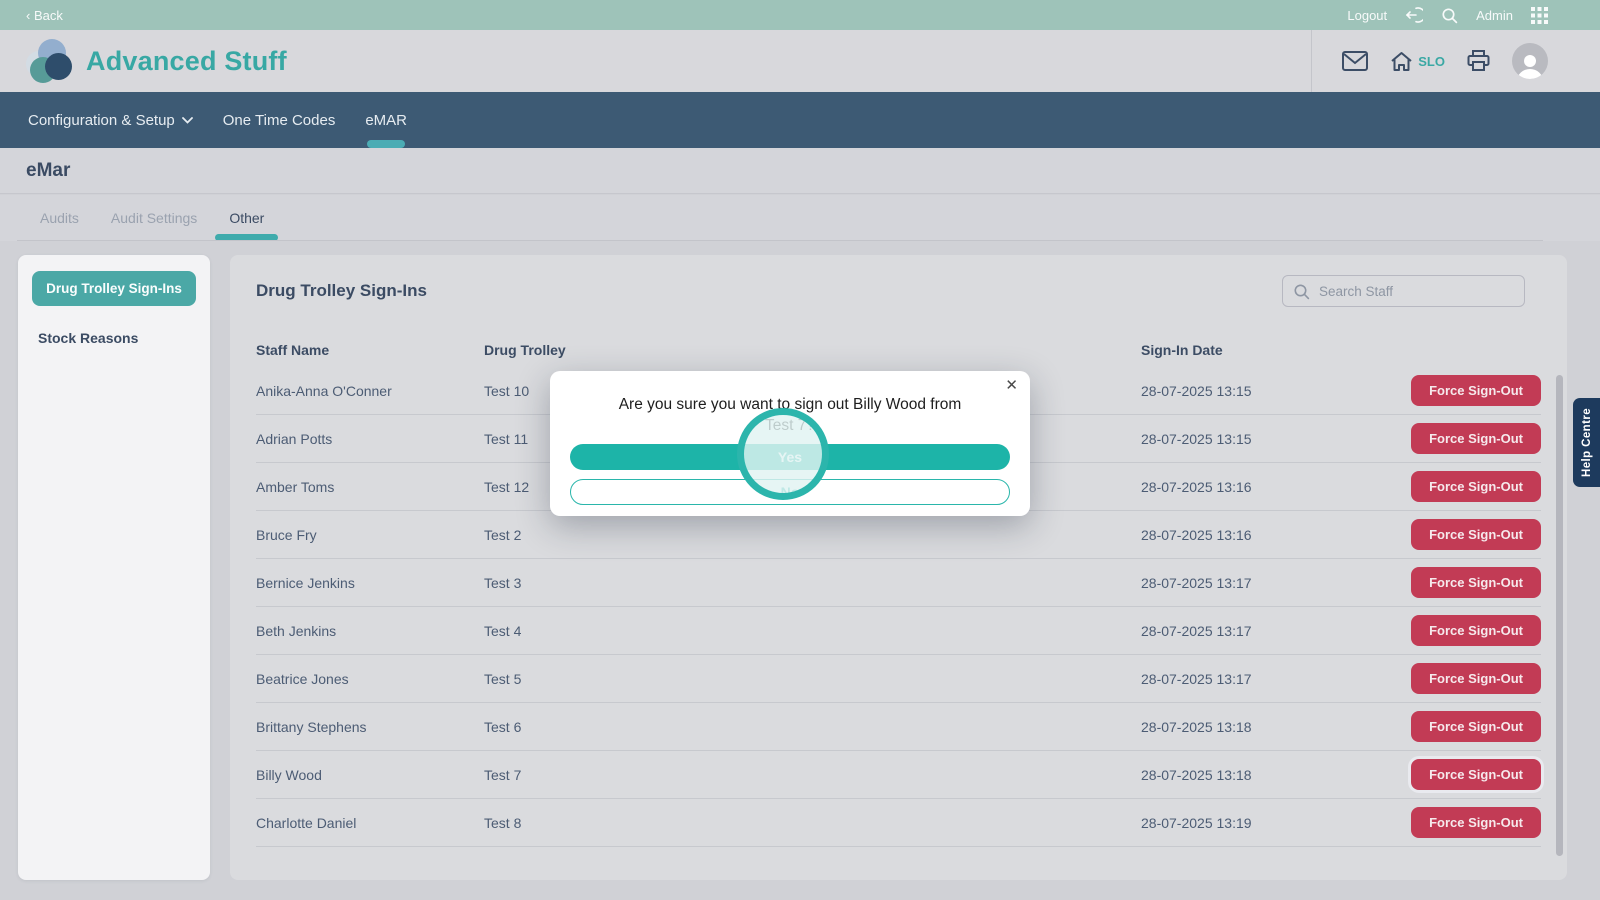 The image size is (1600, 900). I want to click on search-input, so click(1409, 291).